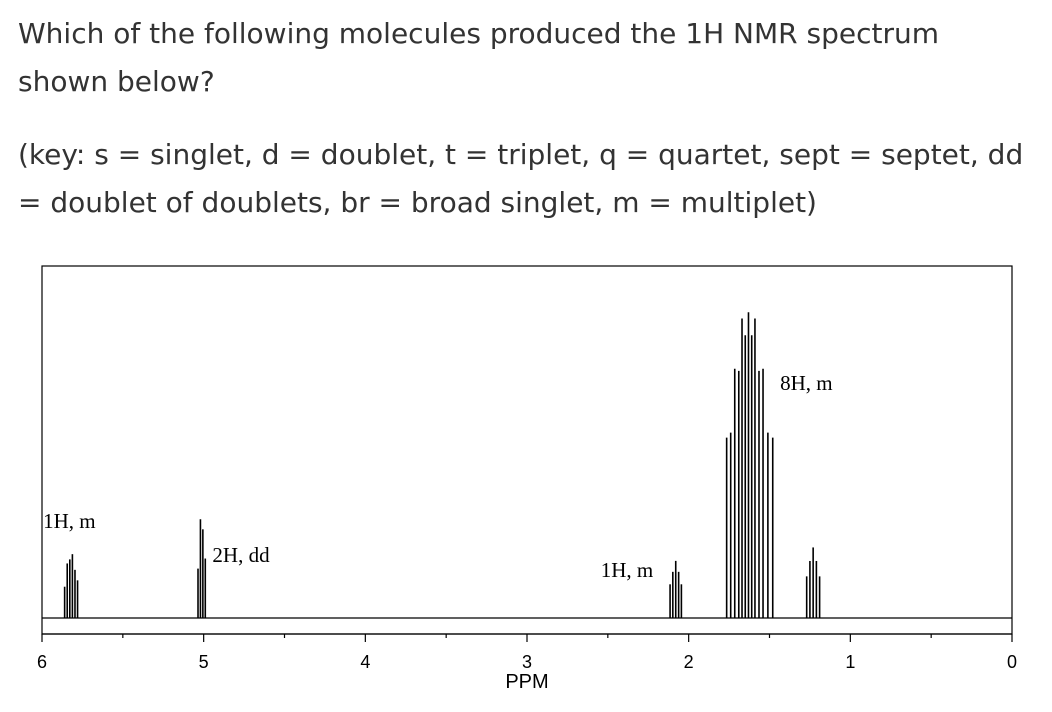 This screenshot has width=1052, height=712. I want to click on peak-group: 8H, m, so click(779, 465).